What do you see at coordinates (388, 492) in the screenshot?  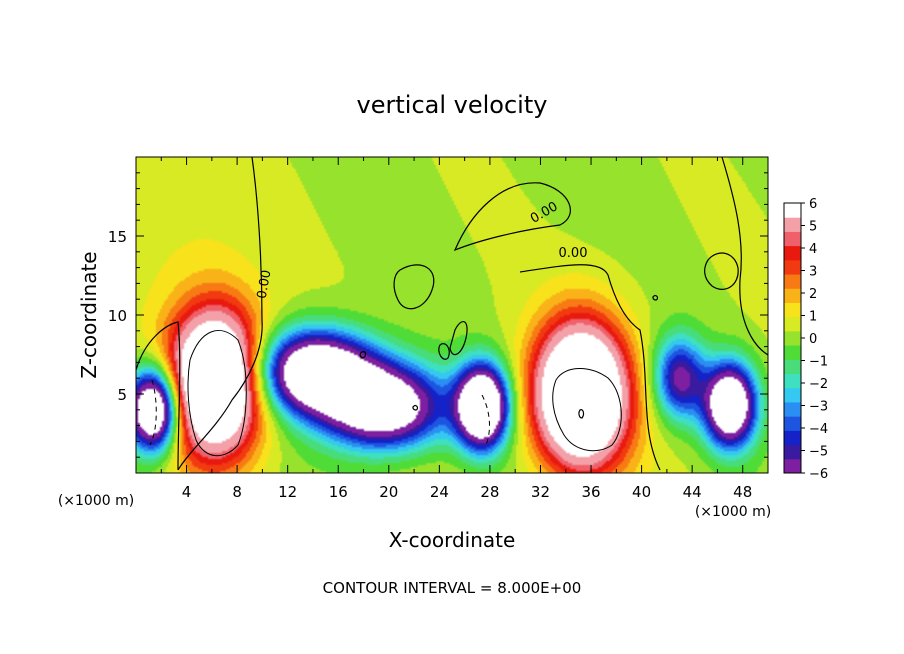 I see `x-tick-label: 20` at bounding box center [388, 492].